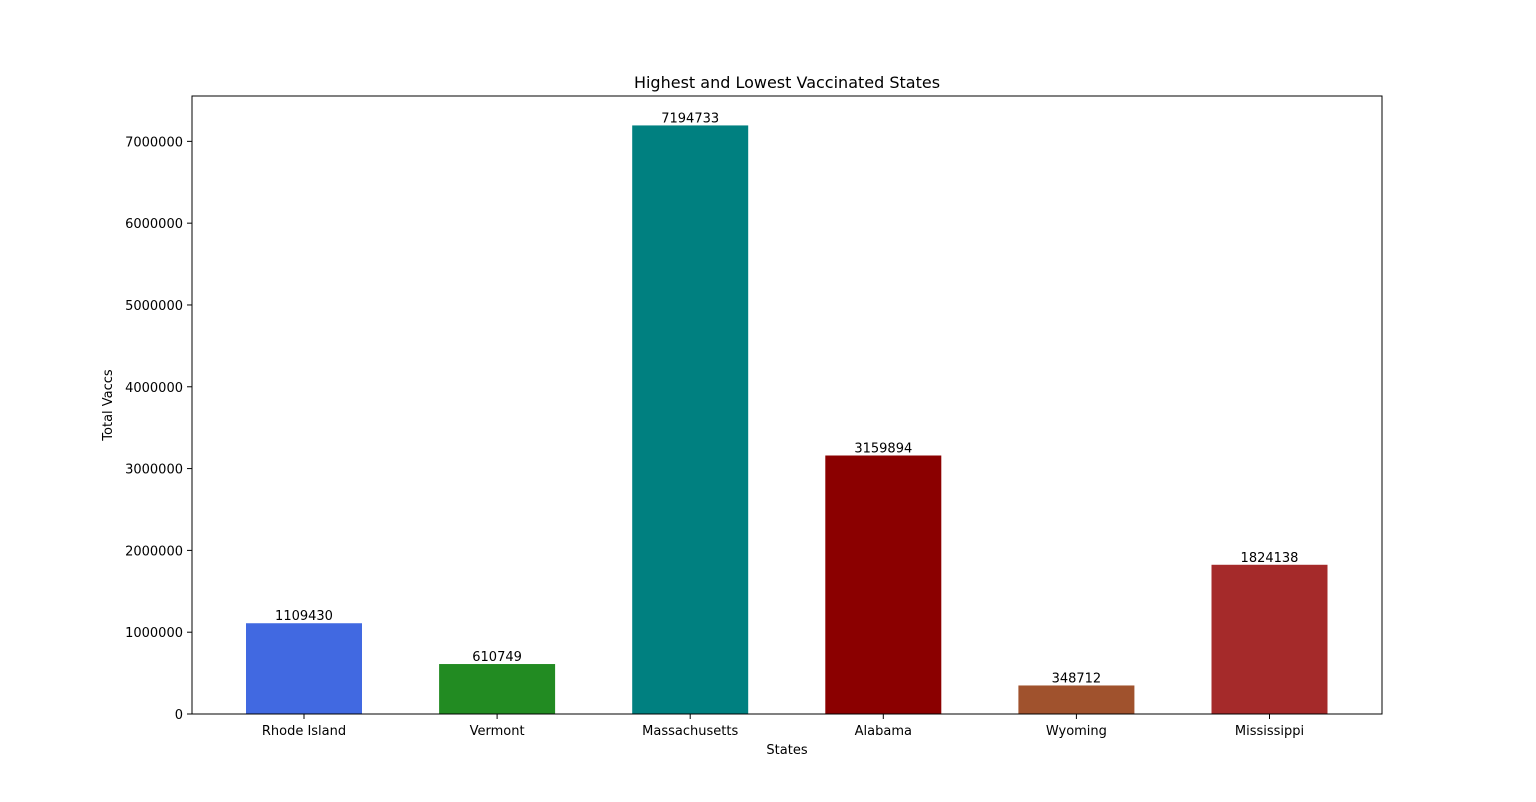 The width and height of the screenshot is (1536, 802). What do you see at coordinates (154, 470) in the screenshot?
I see `y-tick-label: 3000000` at bounding box center [154, 470].